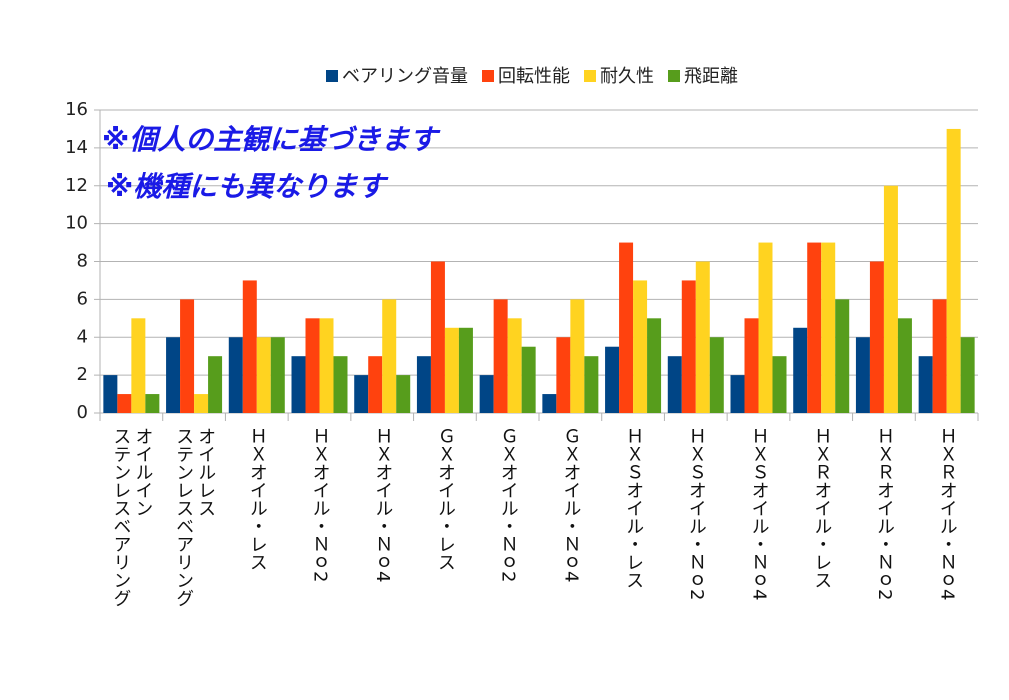 The width and height of the screenshot is (1009, 700). I want to click on annotation: ※機種にも異なります, so click(246, 186).